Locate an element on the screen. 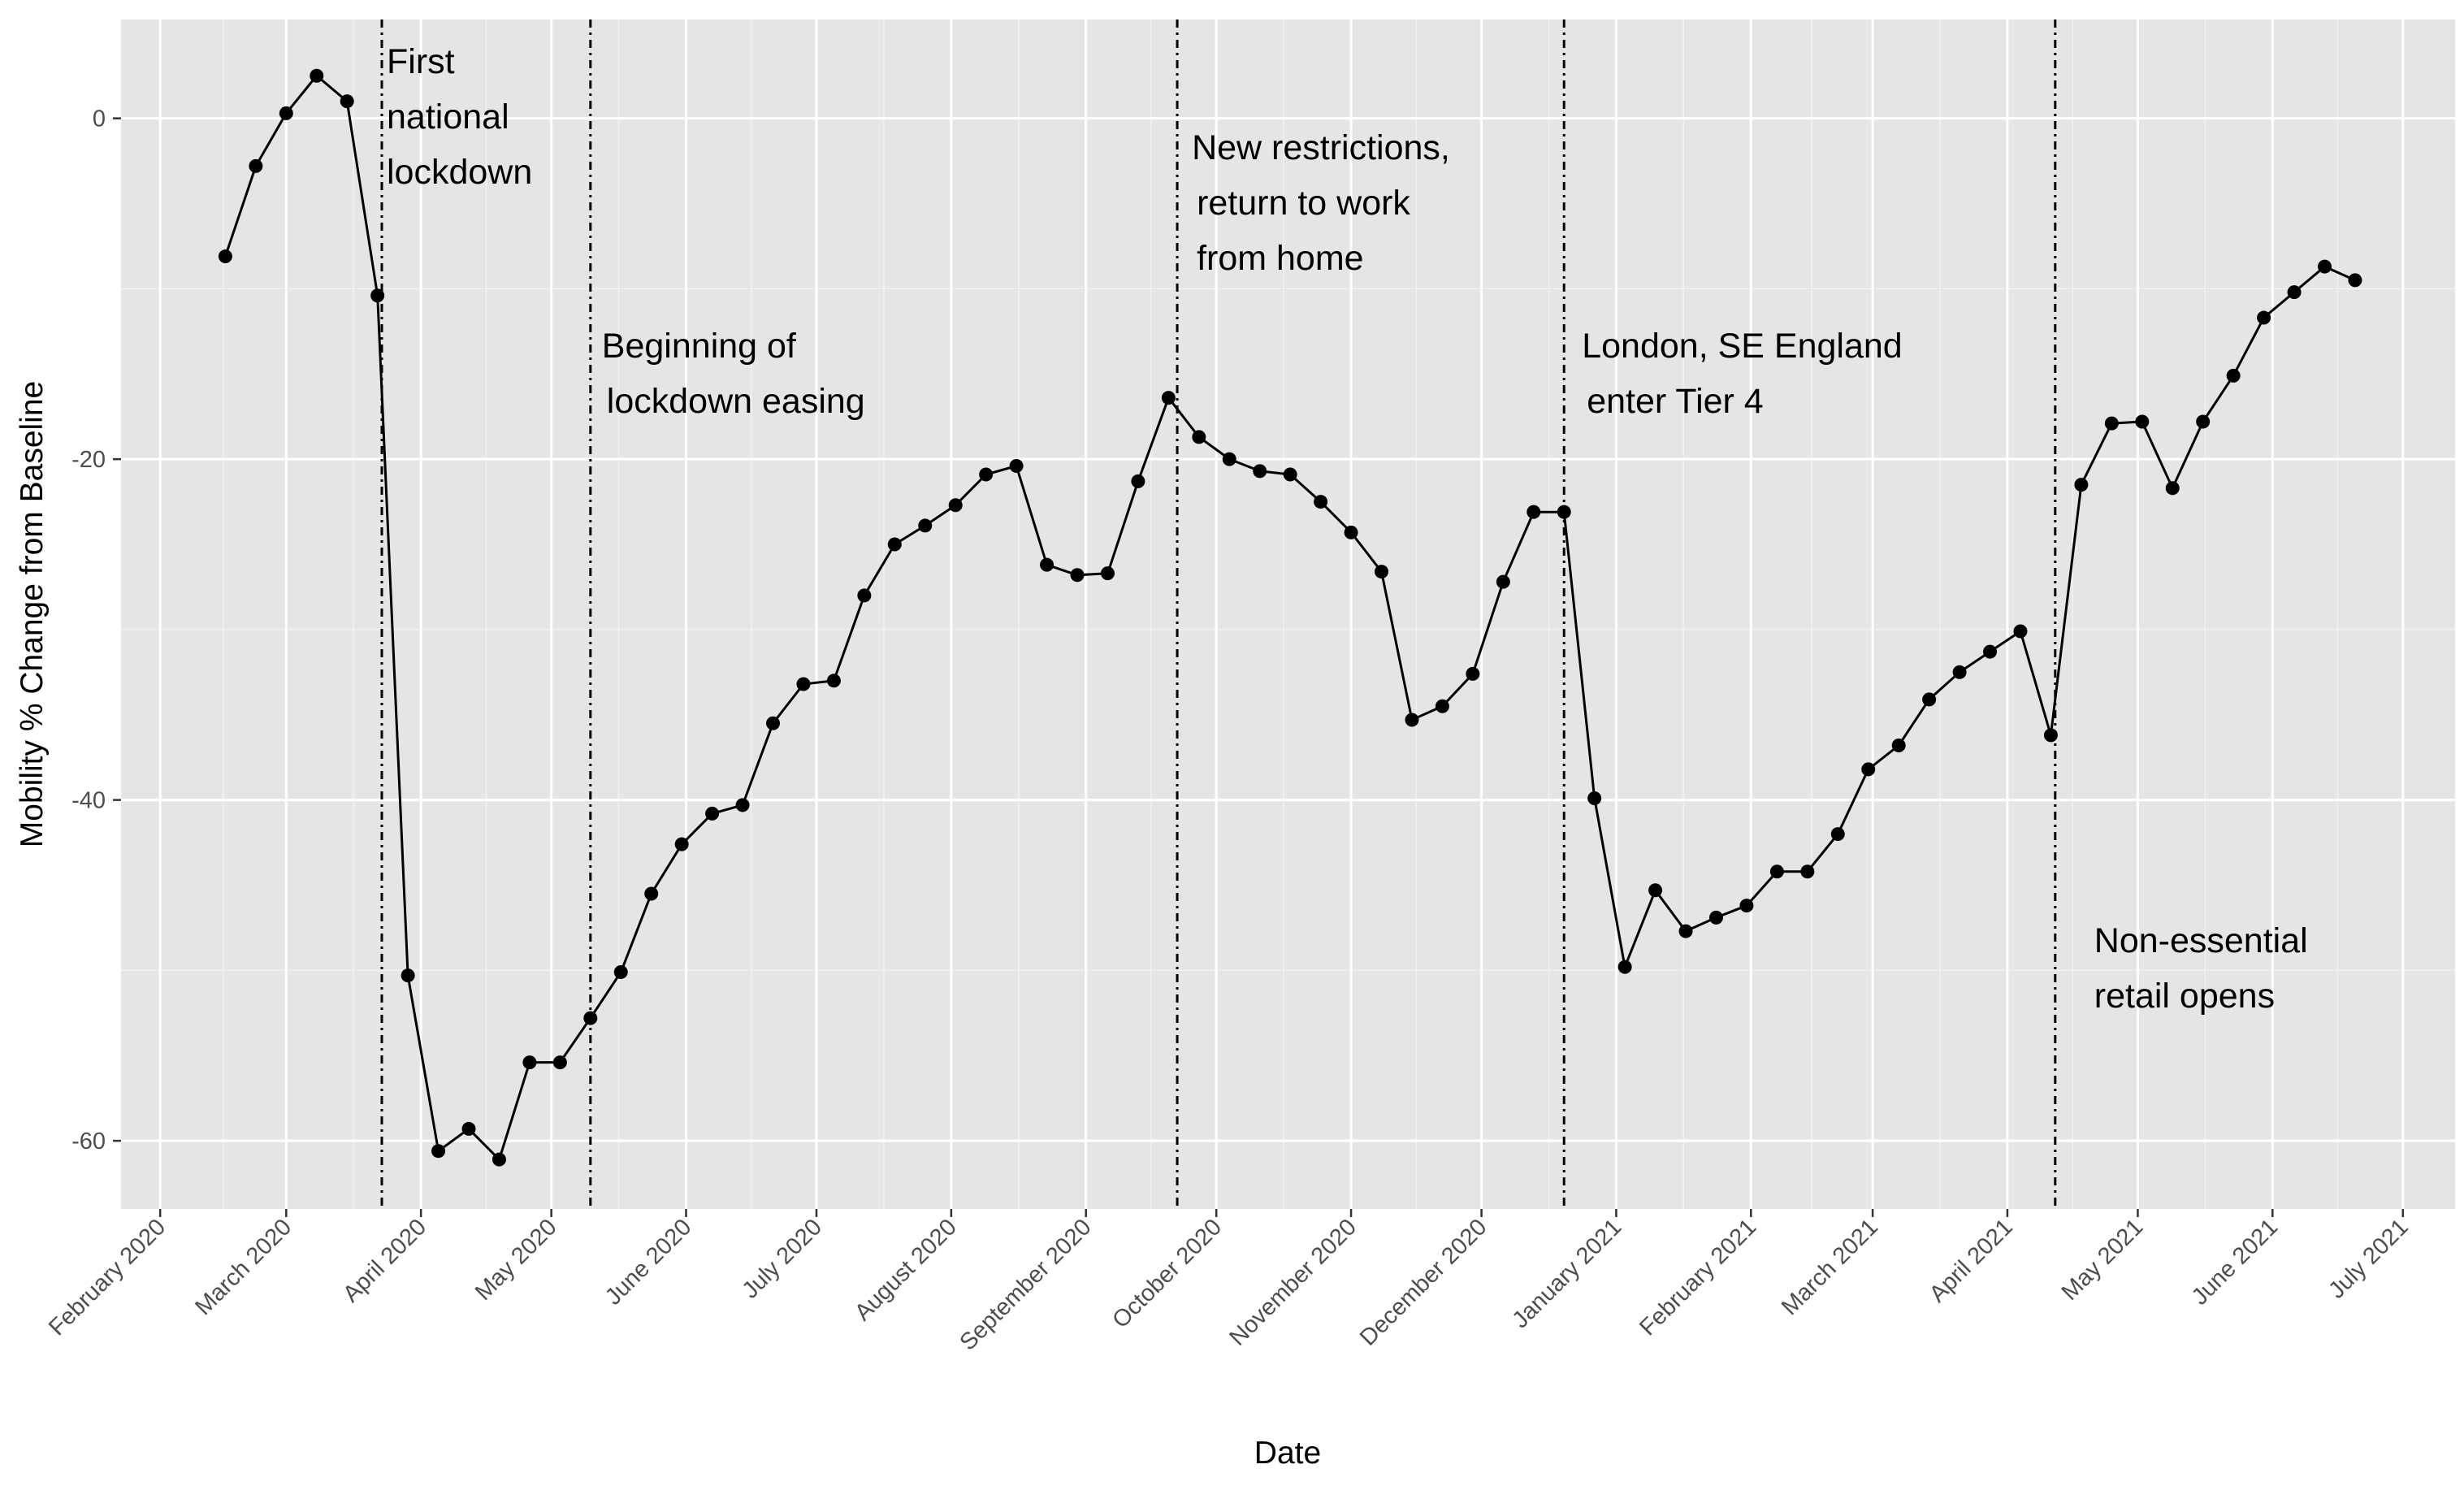  event-annotation-line: lockdown easing is located at coordinates (736, 401).